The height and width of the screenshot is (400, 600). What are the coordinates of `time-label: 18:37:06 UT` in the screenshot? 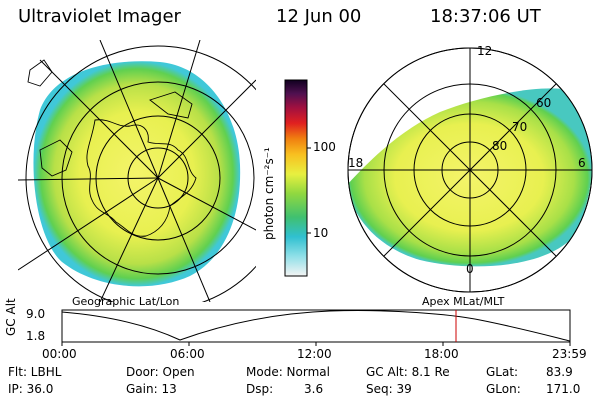 It's located at (485, 16).